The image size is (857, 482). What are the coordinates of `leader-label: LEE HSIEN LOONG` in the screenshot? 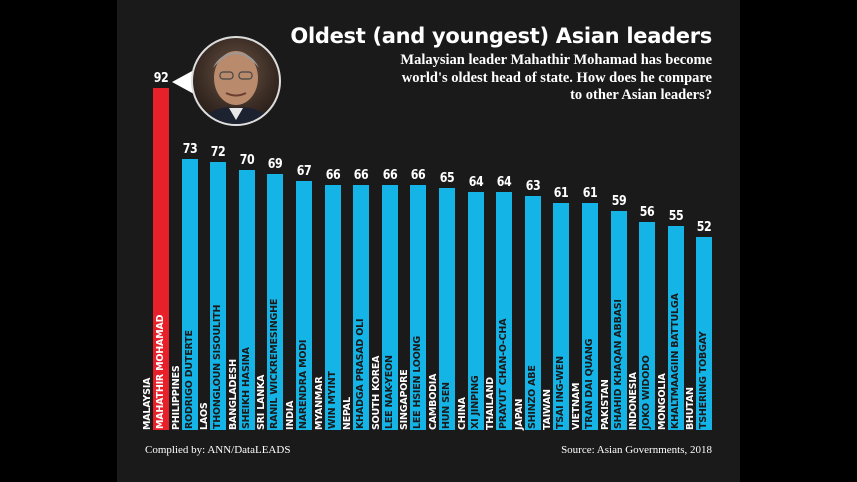 It's located at (418, 382).